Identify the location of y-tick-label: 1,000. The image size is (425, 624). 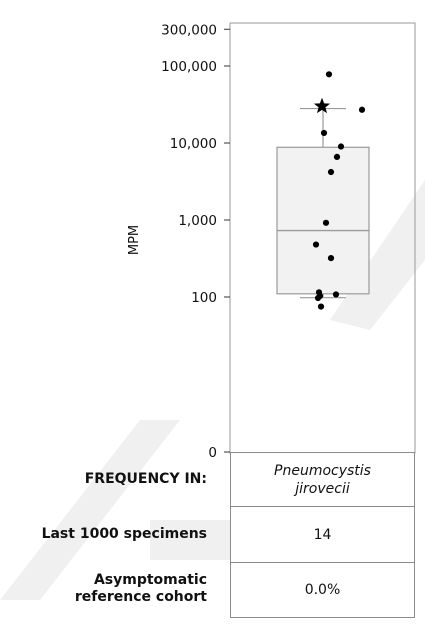
(197, 221).